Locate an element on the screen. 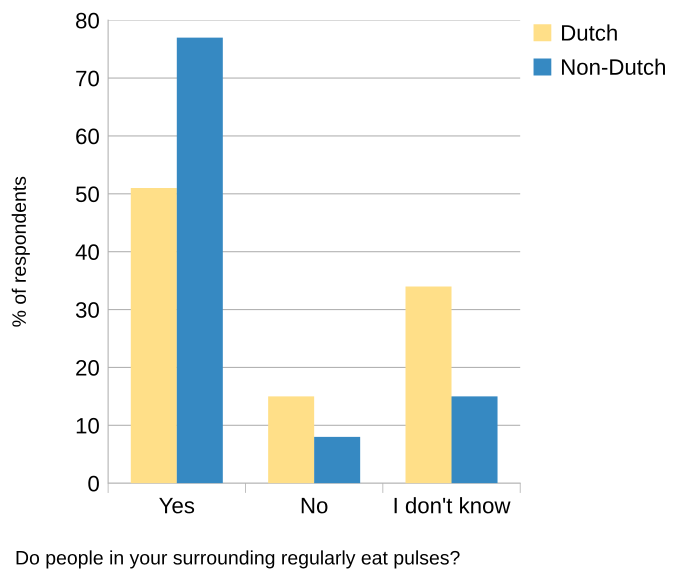 Image resolution: width=680 pixels, height=578 pixels. y-axis-title: % of respondents is located at coordinates (21, 251).